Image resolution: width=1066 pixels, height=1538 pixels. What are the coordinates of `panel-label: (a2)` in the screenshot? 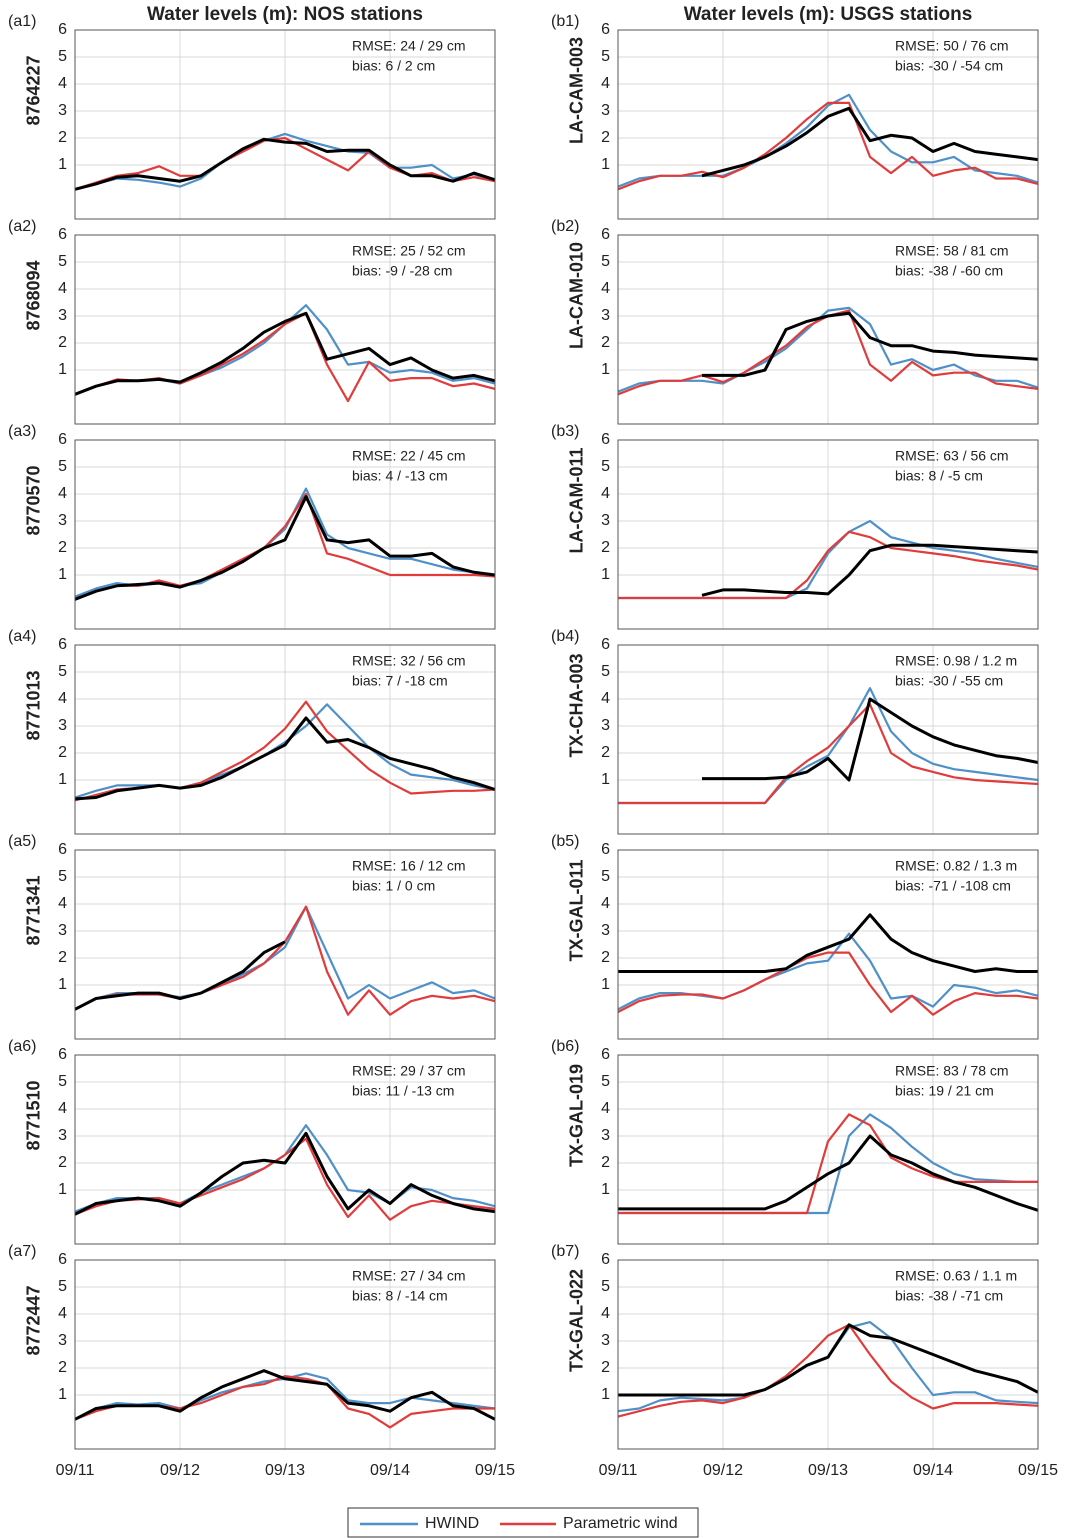 It's located at (22, 226).